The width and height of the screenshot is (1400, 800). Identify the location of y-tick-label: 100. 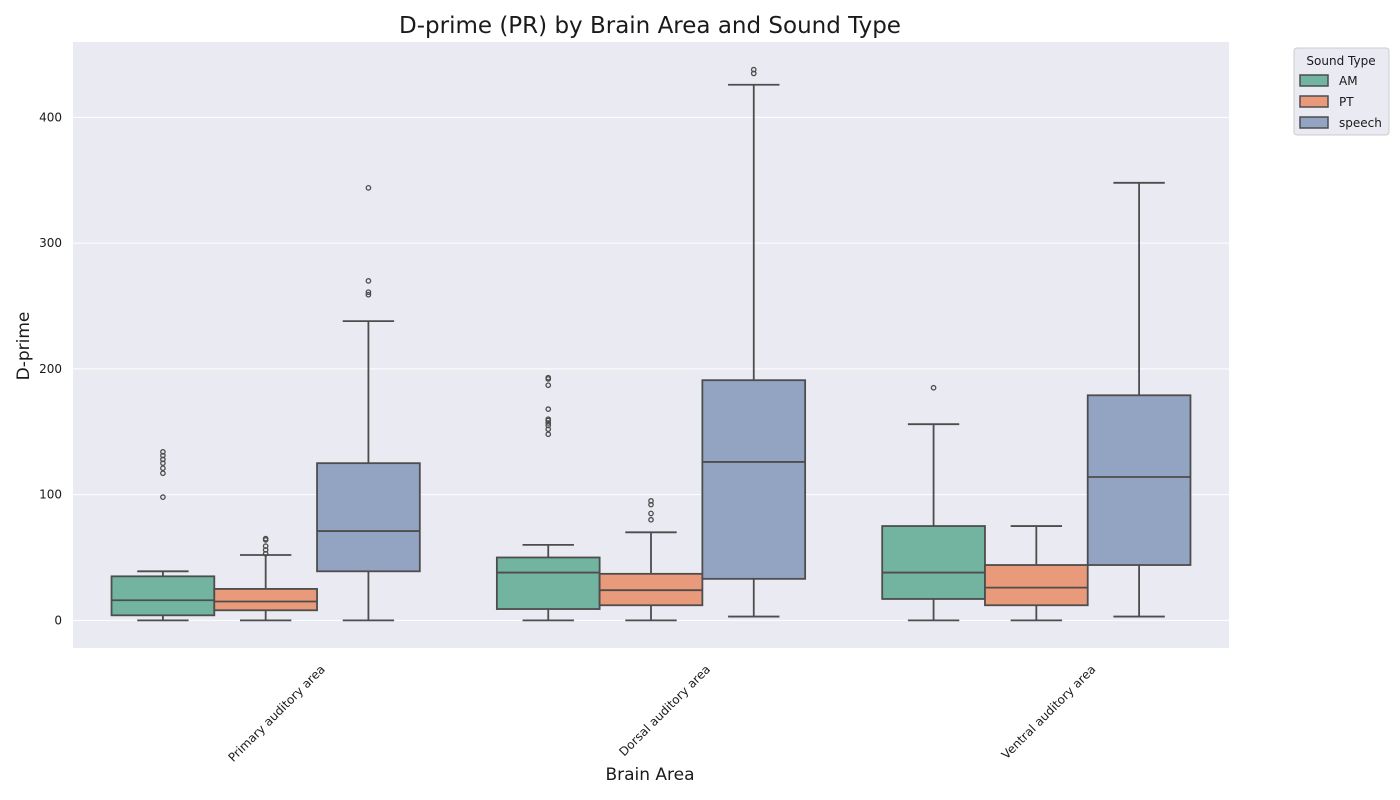
(50, 495).